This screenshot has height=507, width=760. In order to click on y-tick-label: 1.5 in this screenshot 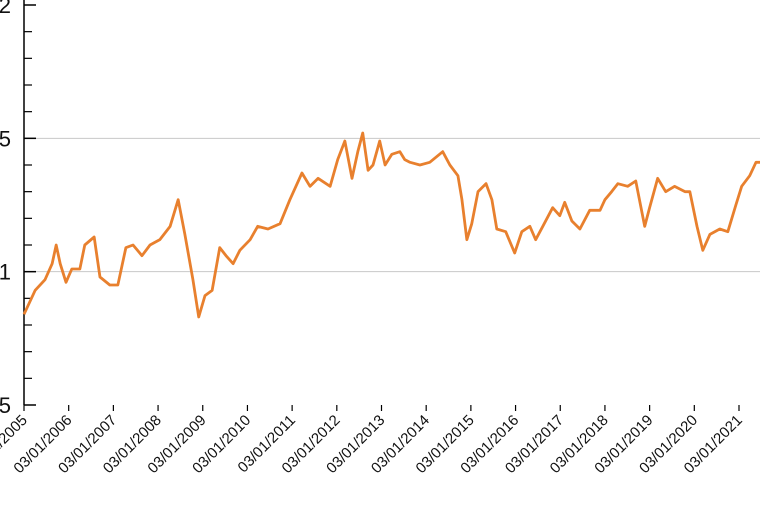, I will do `click(5, 138)`.